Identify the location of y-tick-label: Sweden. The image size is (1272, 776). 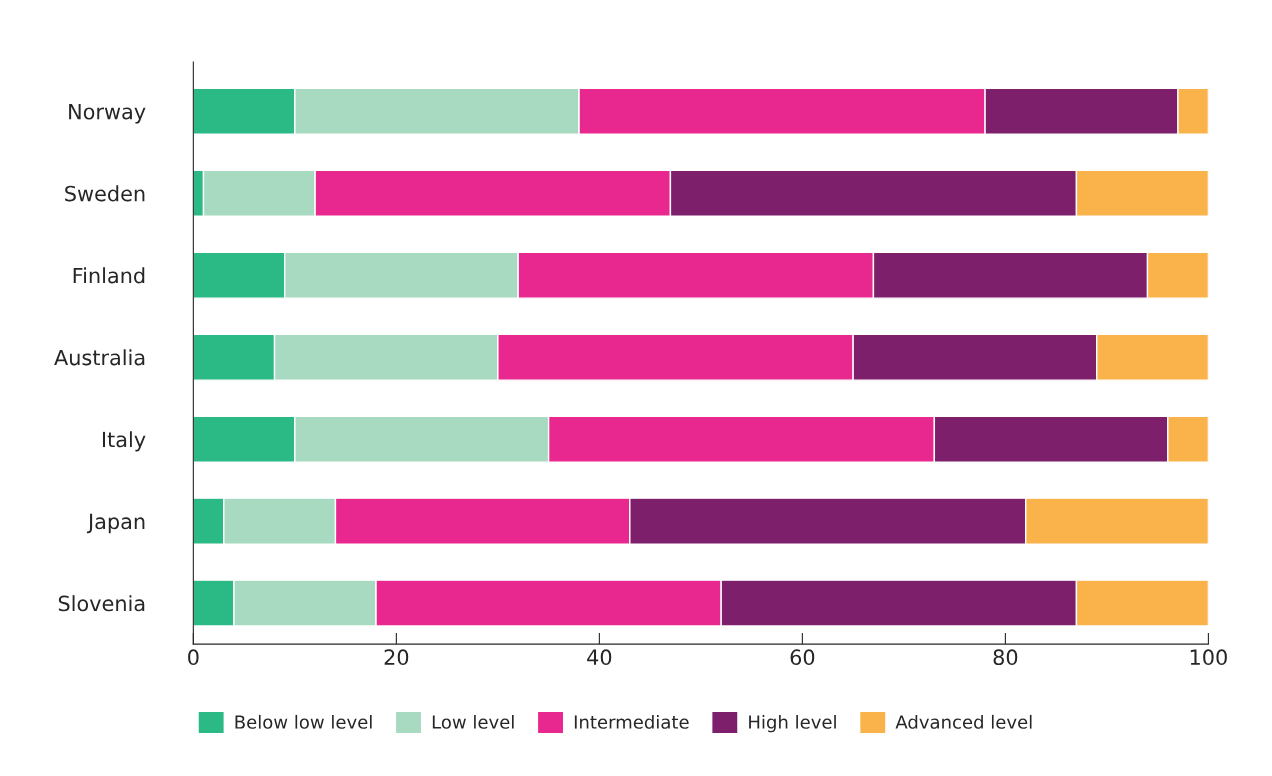
(105, 193).